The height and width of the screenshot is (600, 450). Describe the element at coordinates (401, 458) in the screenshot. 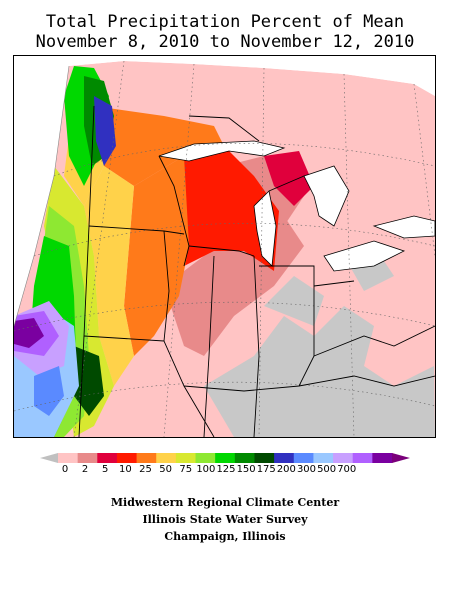

I see `legend-high-arrow` at that location.